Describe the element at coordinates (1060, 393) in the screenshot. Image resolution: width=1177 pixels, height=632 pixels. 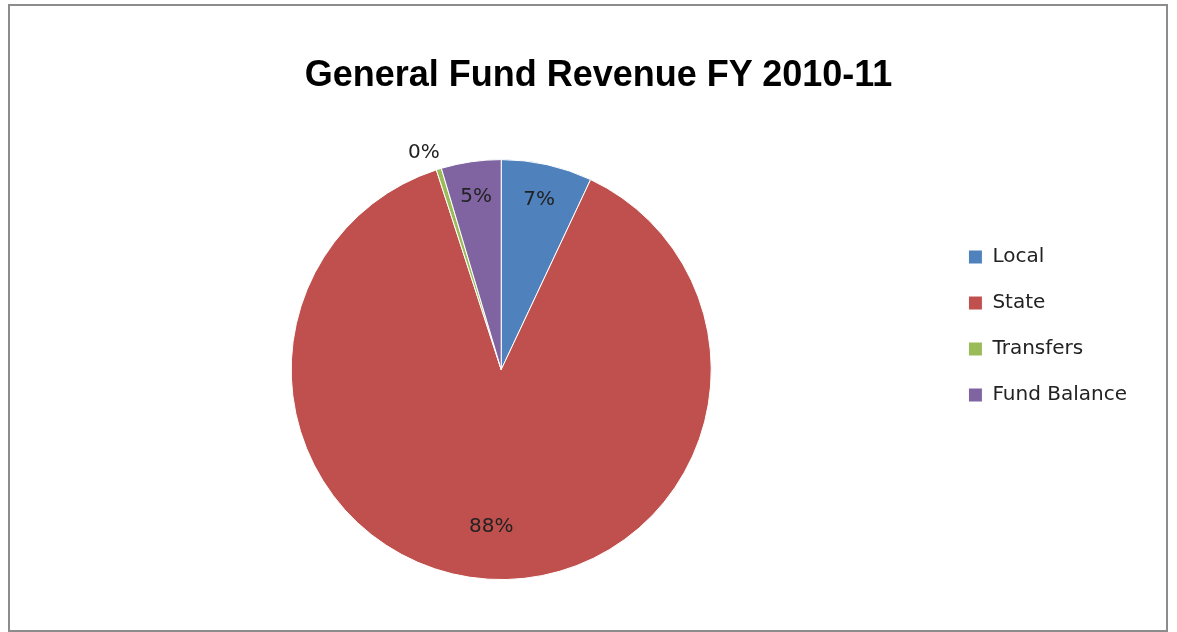
I see `legend-label: Fund Balance` at that location.